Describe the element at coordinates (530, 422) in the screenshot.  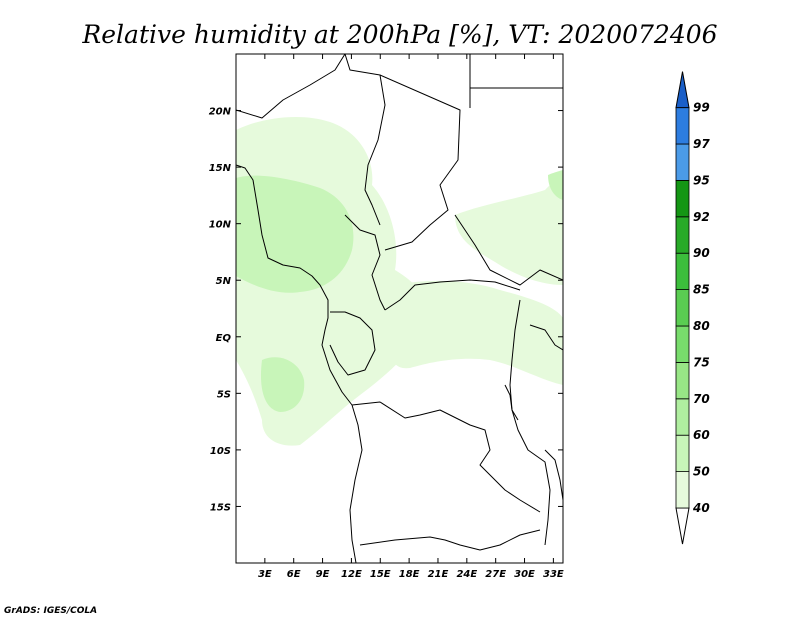
I see `border-great-lakes` at that location.